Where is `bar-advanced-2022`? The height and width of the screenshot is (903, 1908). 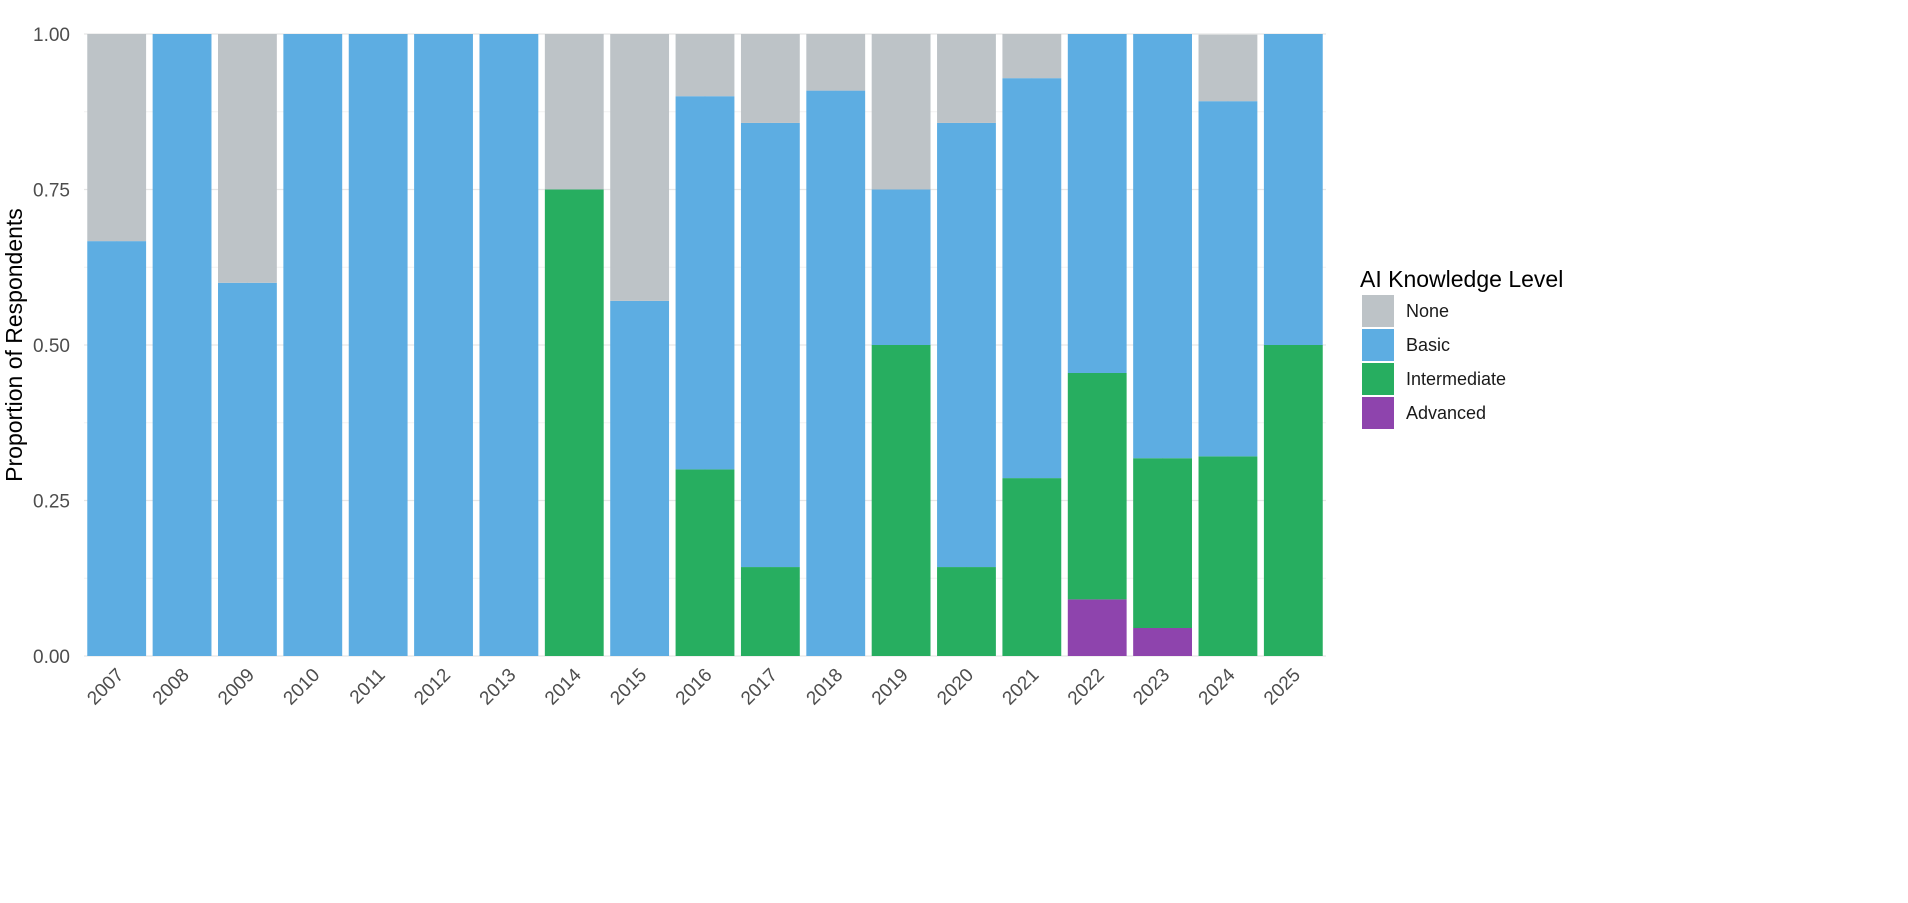 bar-advanced-2022 is located at coordinates (1097, 627).